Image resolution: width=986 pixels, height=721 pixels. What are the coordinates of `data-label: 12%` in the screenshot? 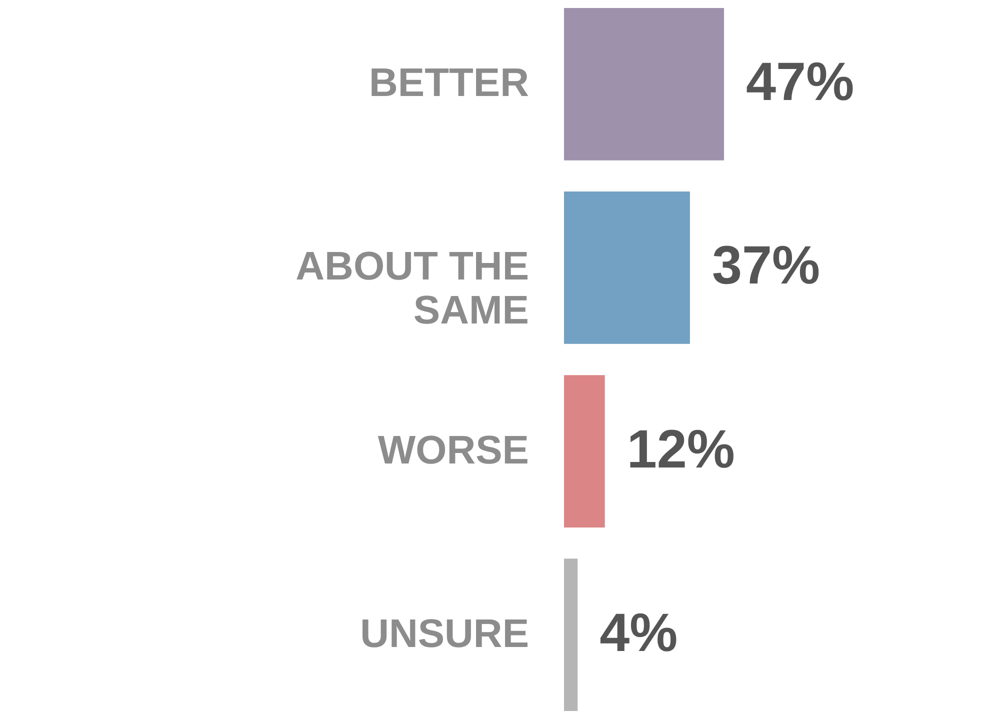 It's located at (680, 449).